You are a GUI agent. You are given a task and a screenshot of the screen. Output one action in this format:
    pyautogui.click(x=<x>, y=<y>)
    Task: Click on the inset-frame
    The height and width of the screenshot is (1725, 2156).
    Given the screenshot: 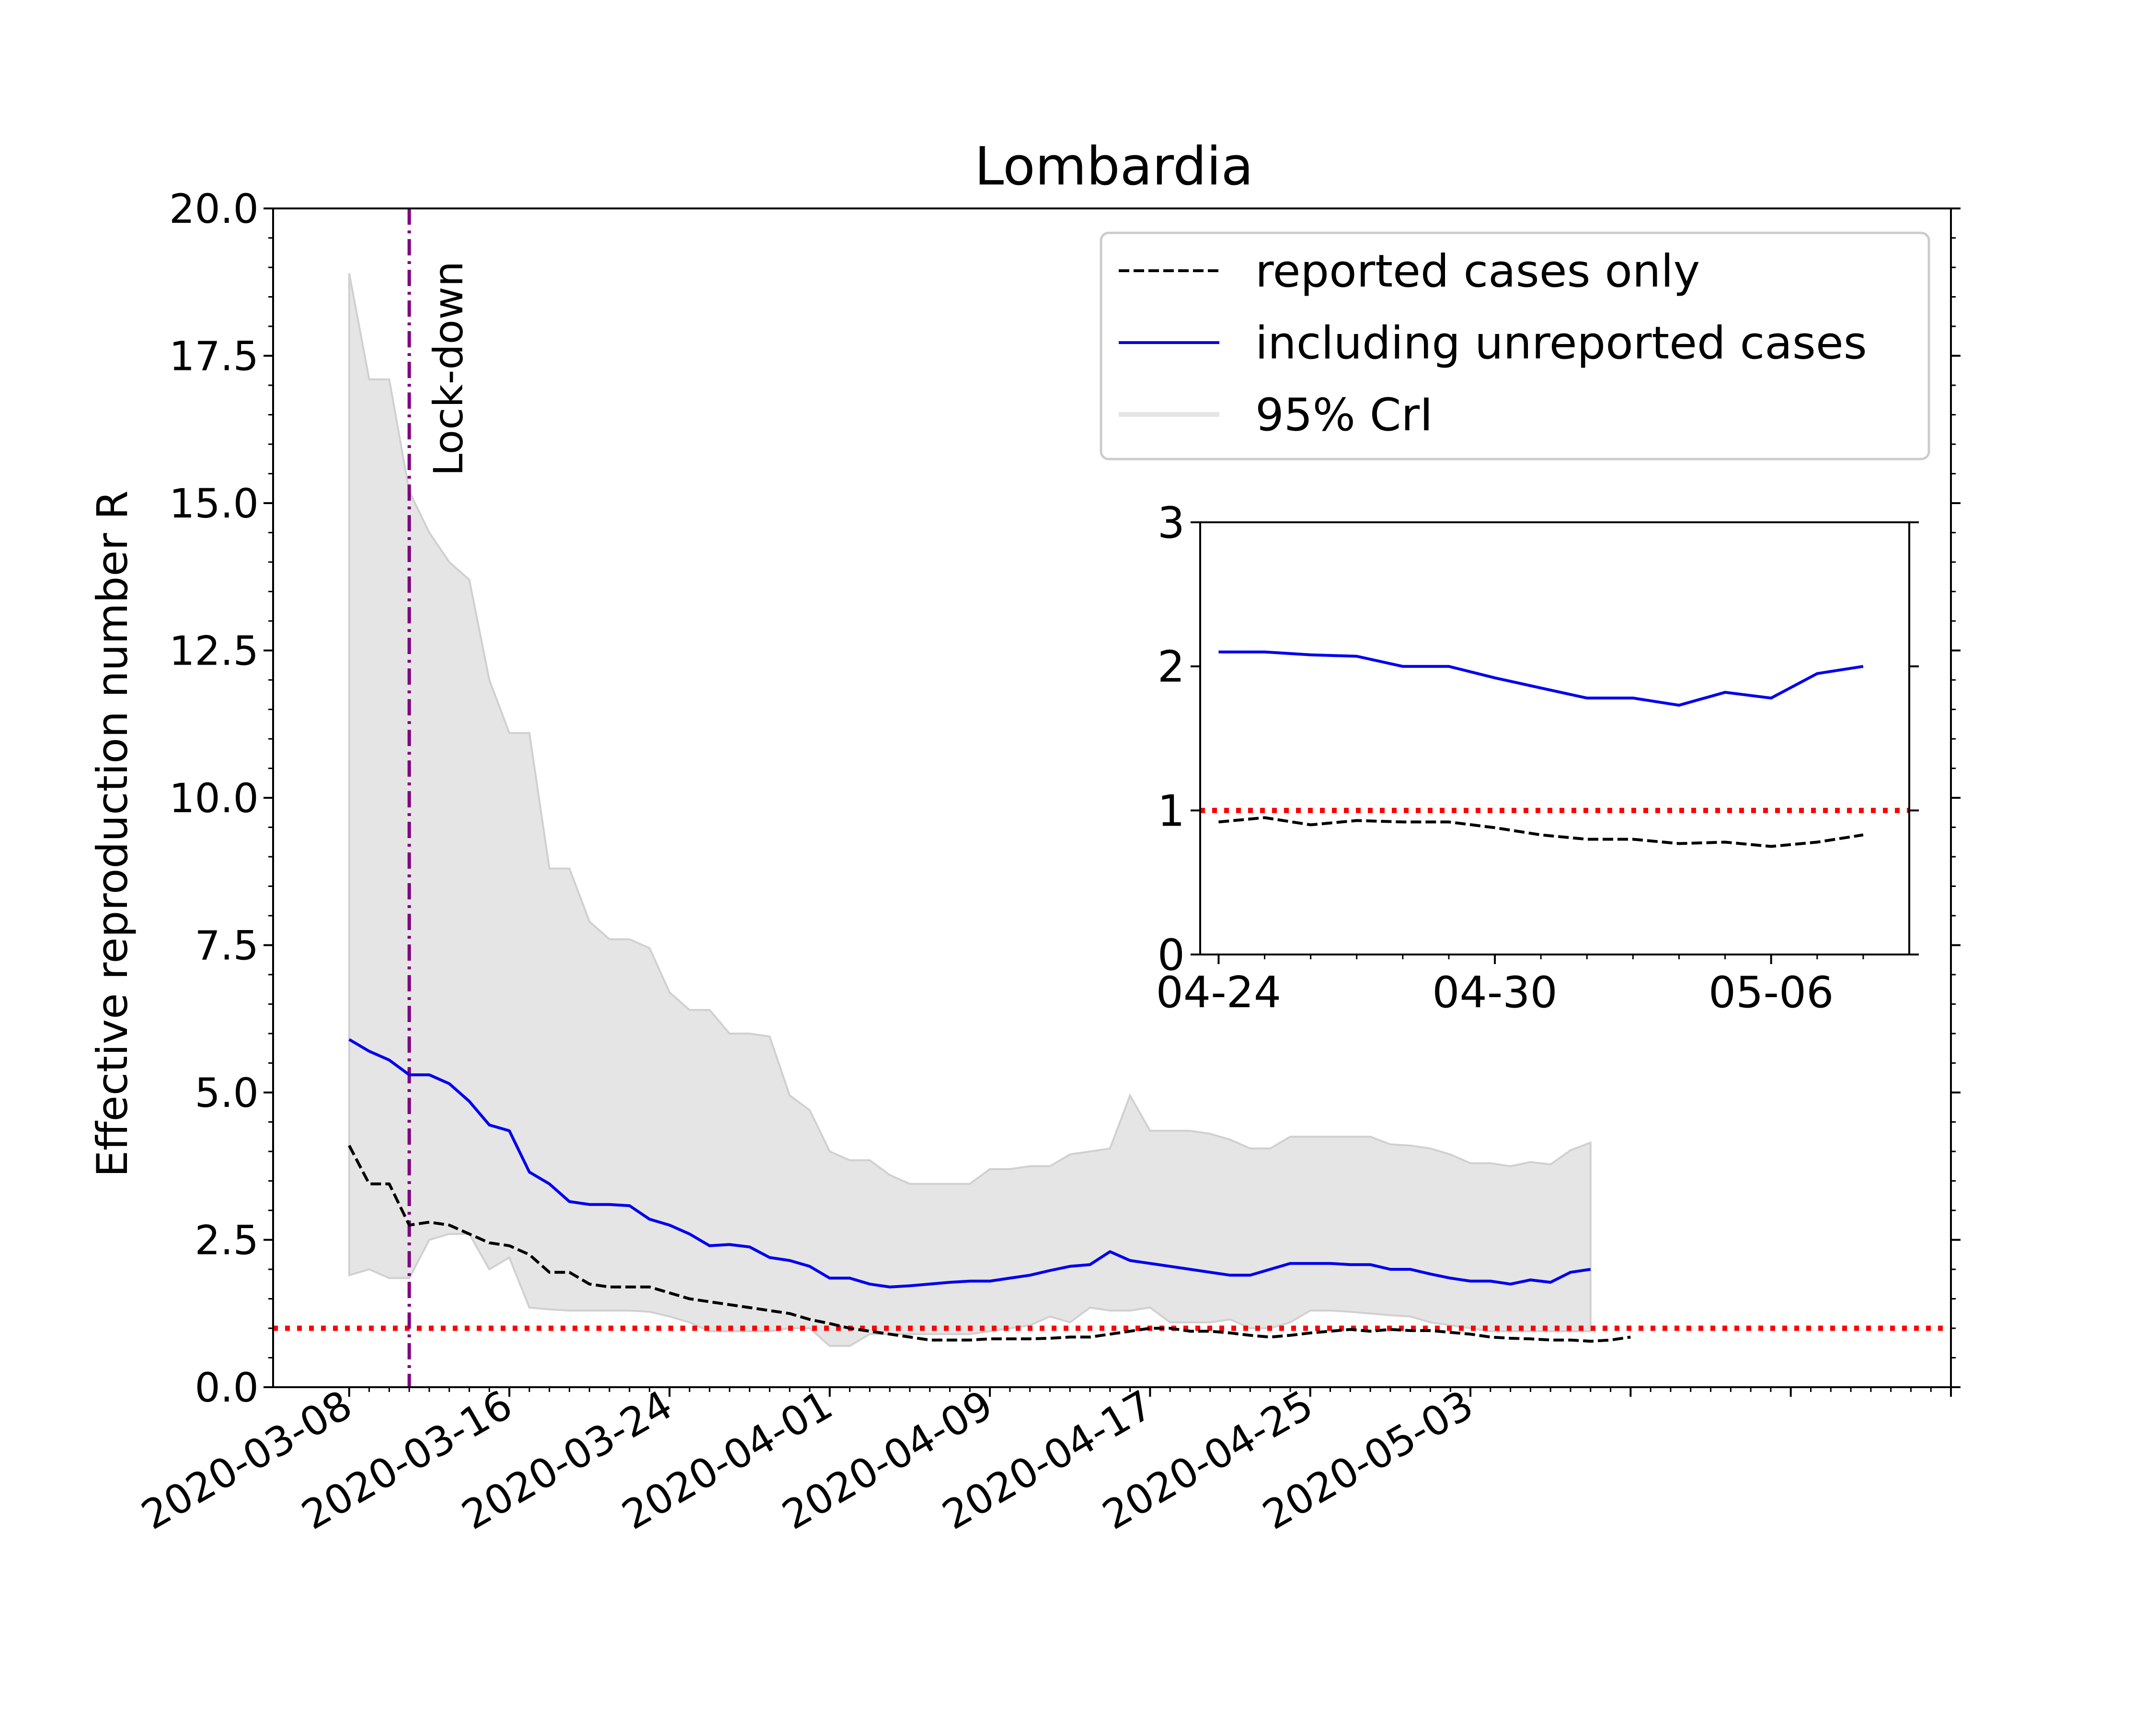 What is the action you would take?
    pyautogui.click(x=1554, y=738)
    